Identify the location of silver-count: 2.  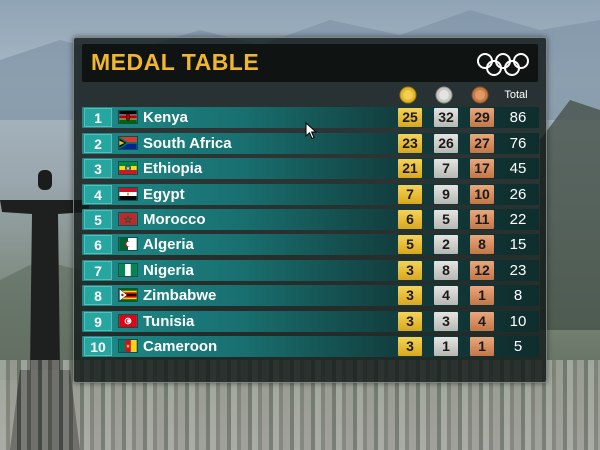
(446, 244).